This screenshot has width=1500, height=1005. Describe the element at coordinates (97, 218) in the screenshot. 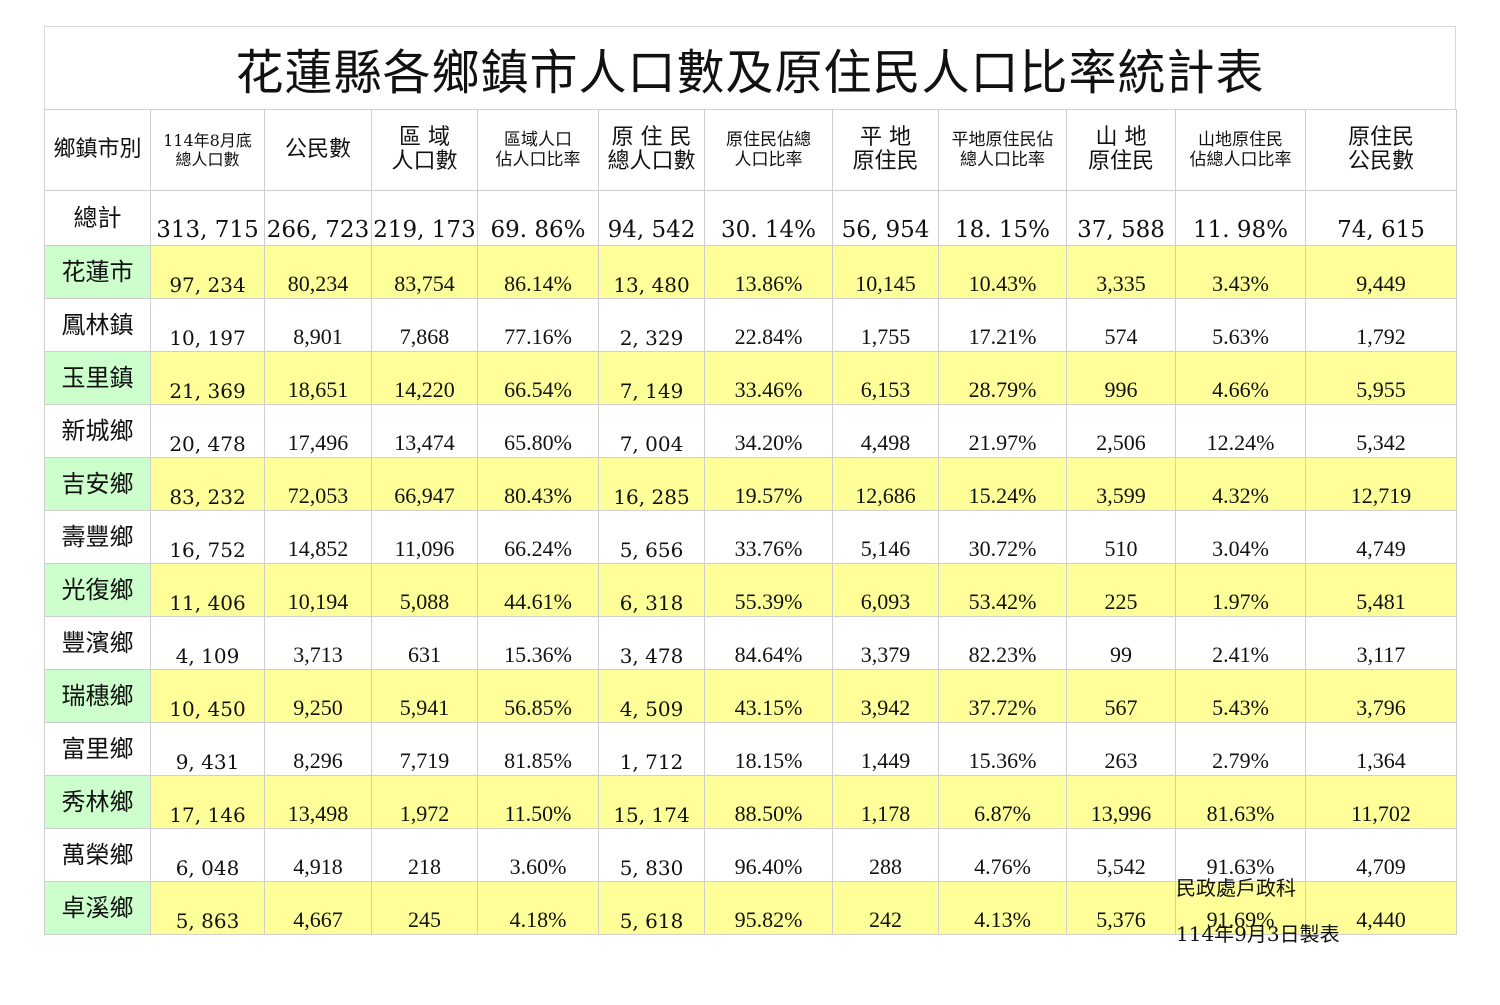

I see `total-label: 總計` at that location.